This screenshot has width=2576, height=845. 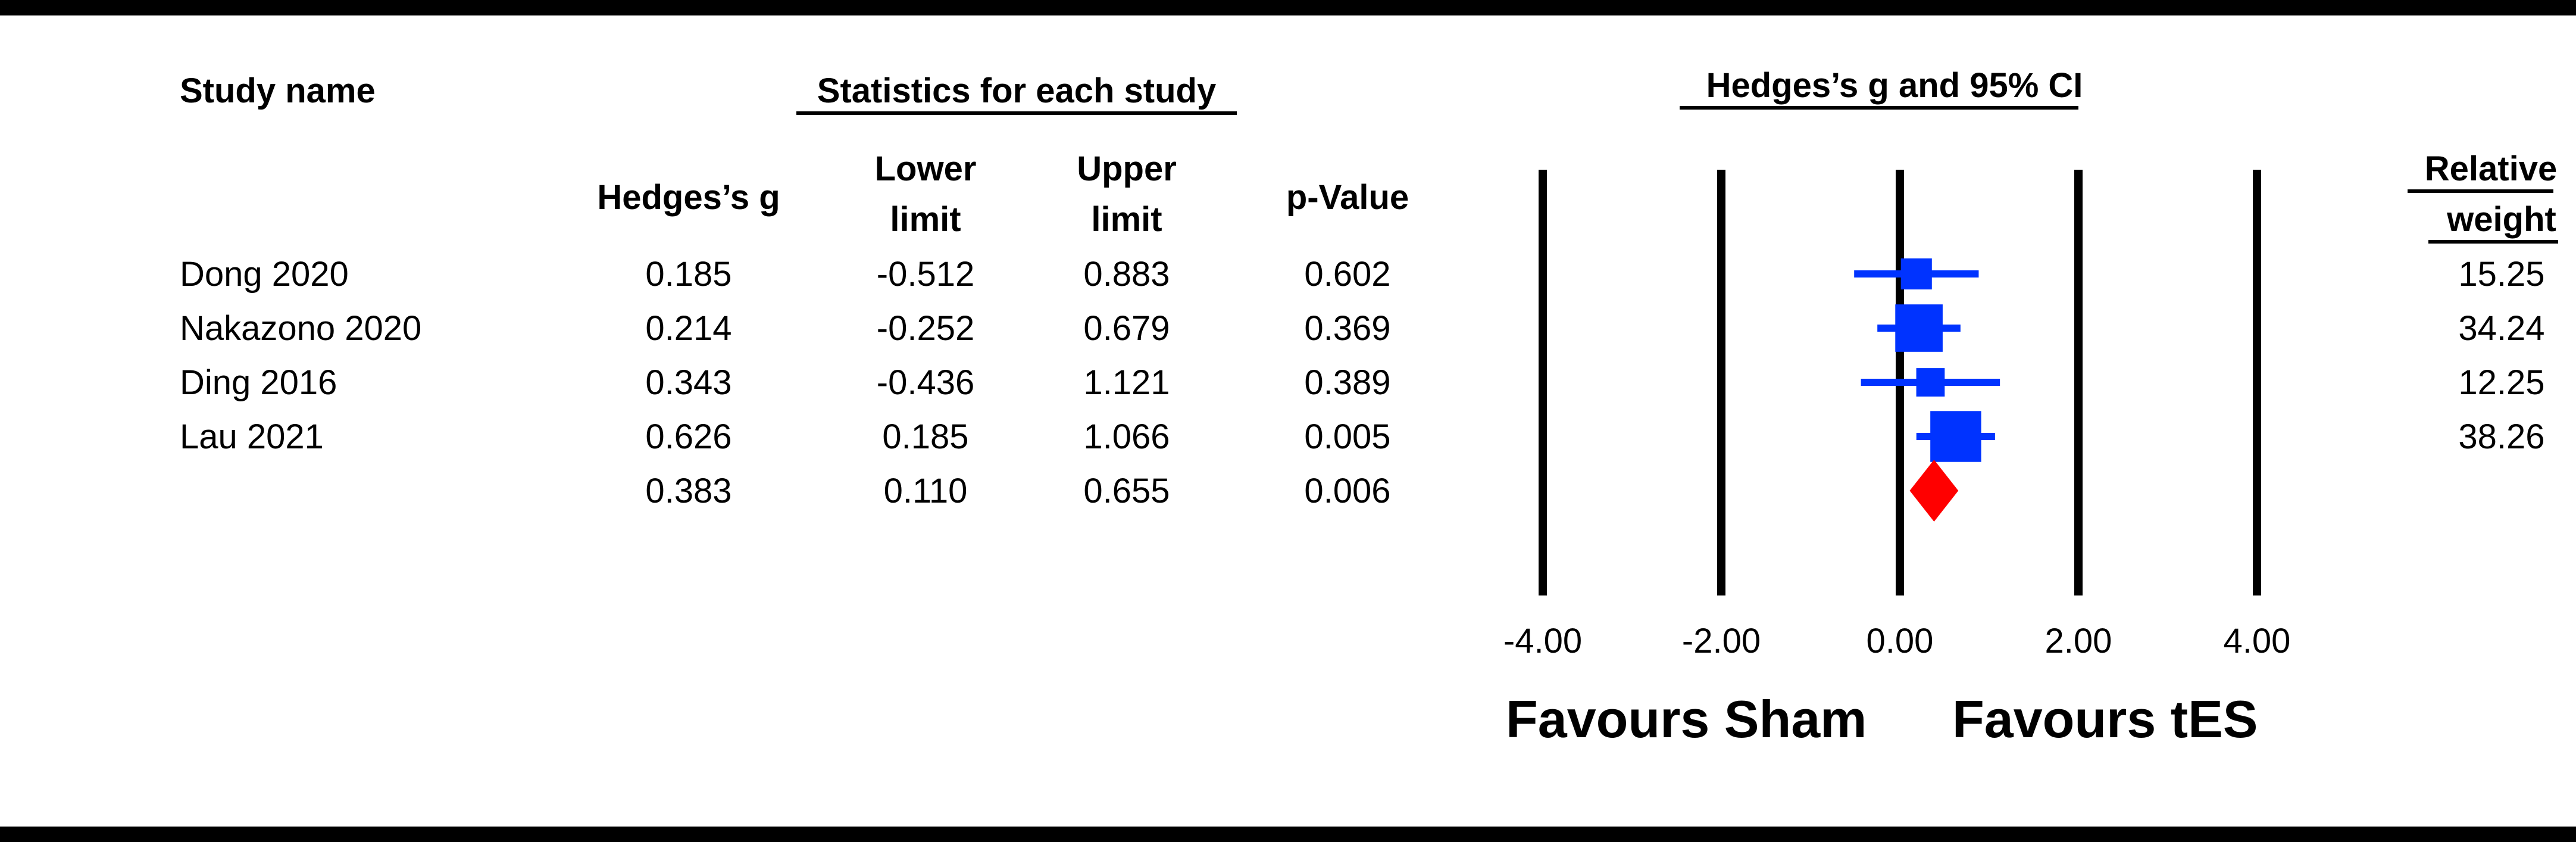 What do you see at coordinates (2257, 641) in the screenshot?
I see `x-tick-label: 4.00` at bounding box center [2257, 641].